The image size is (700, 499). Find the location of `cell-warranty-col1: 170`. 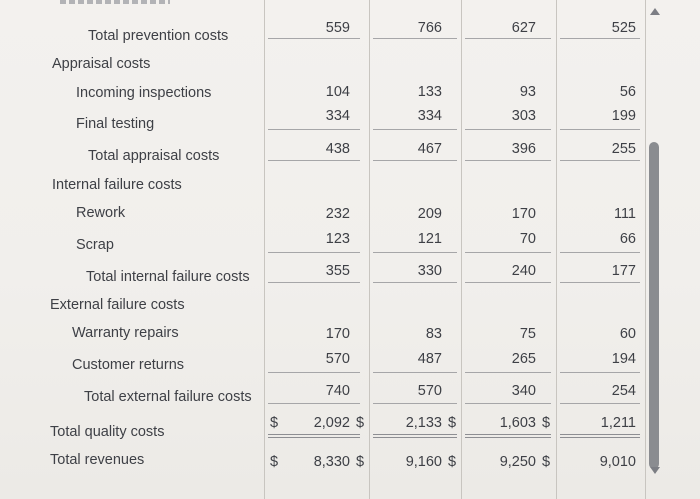

cell-warranty-col1: 170 is located at coordinates (337, 334).